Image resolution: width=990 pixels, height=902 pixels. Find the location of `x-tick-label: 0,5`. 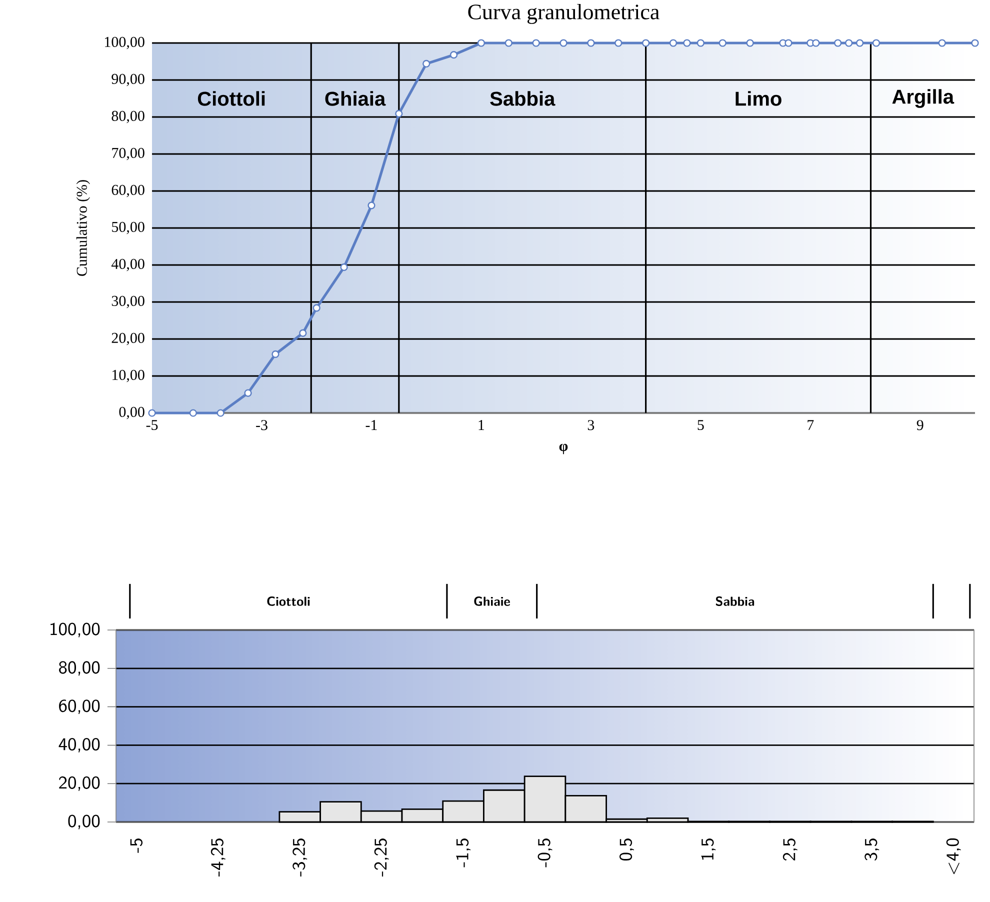

x-tick-label: 0,5 is located at coordinates (626, 849).